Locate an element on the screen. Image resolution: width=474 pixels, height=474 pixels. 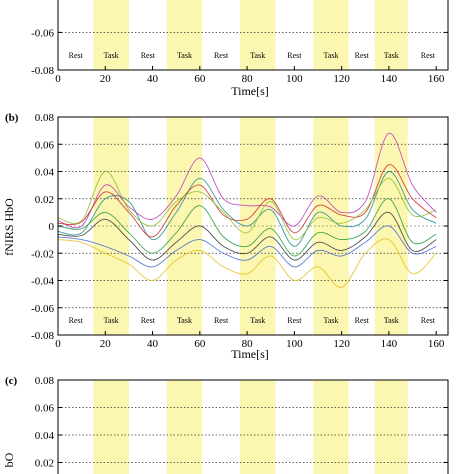
plot-frame is located at coordinates (253, 35).